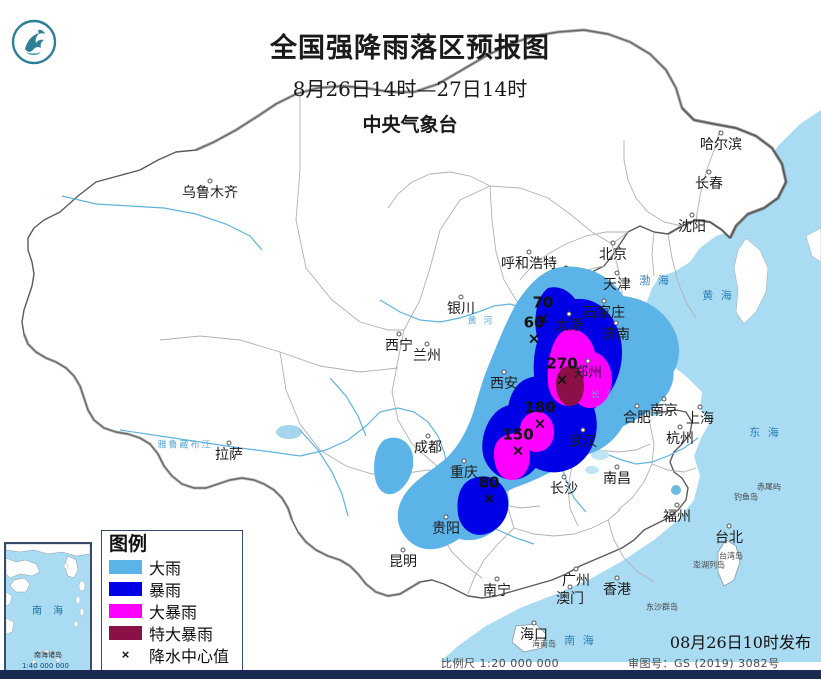  What do you see at coordinates (128, 544) in the screenshot?
I see `legend-title: 图例` at bounding box center [128, 544].